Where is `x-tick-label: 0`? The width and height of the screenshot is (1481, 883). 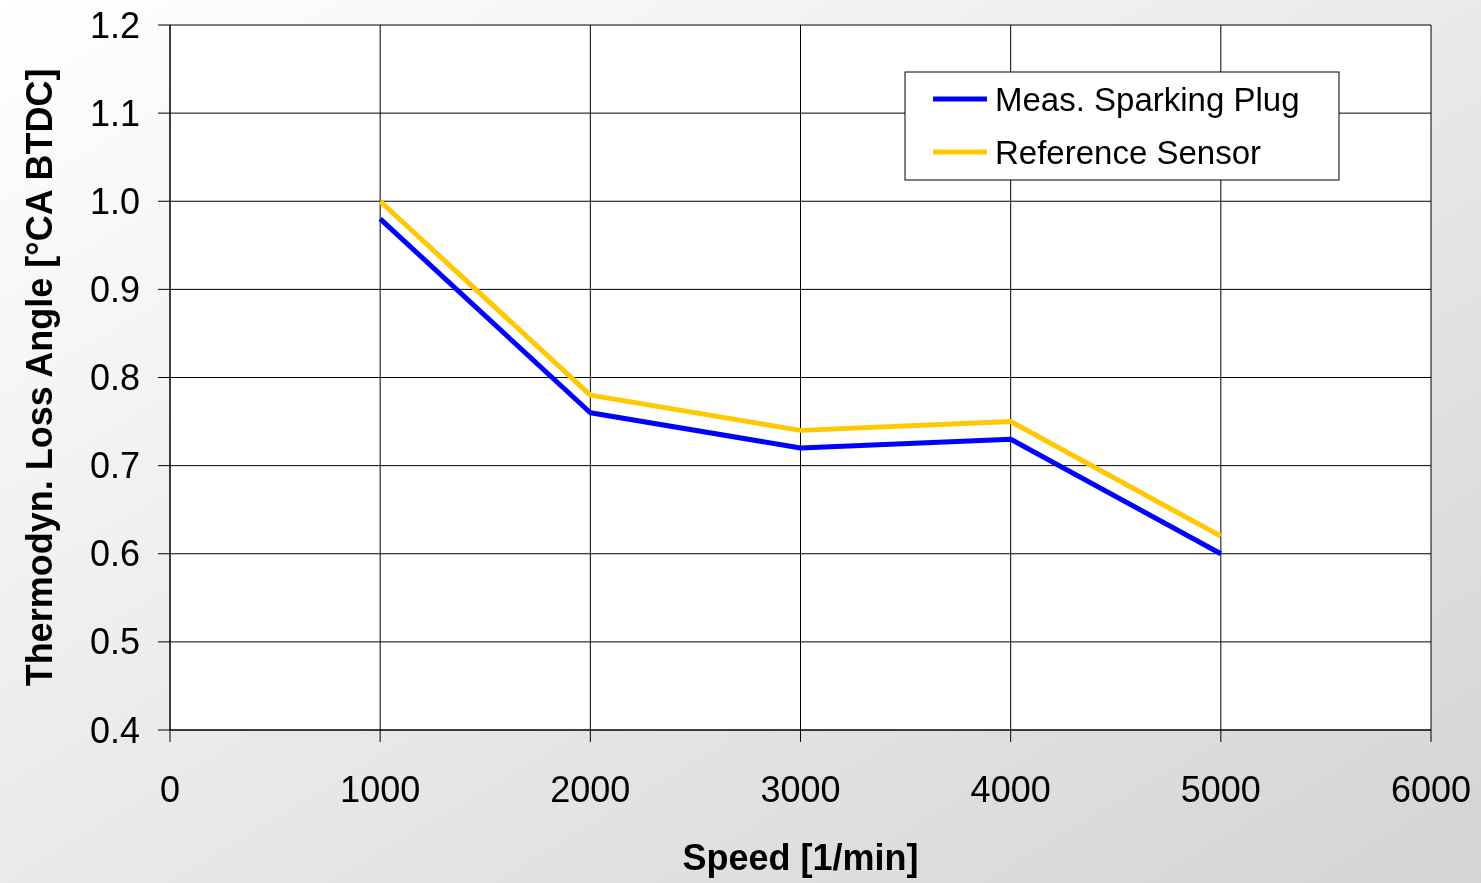
x-tick-label: 0 is located at coordinates (170, 789).